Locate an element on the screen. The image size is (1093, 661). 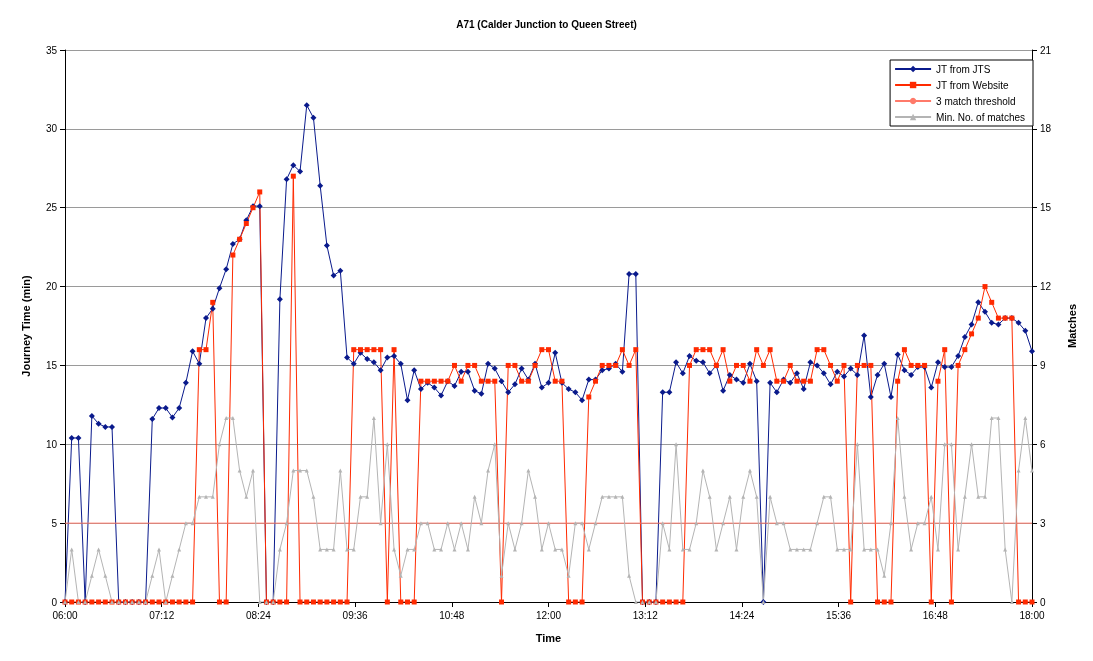
x-tick-label: 08:24 is located at coordinates (258, 615).